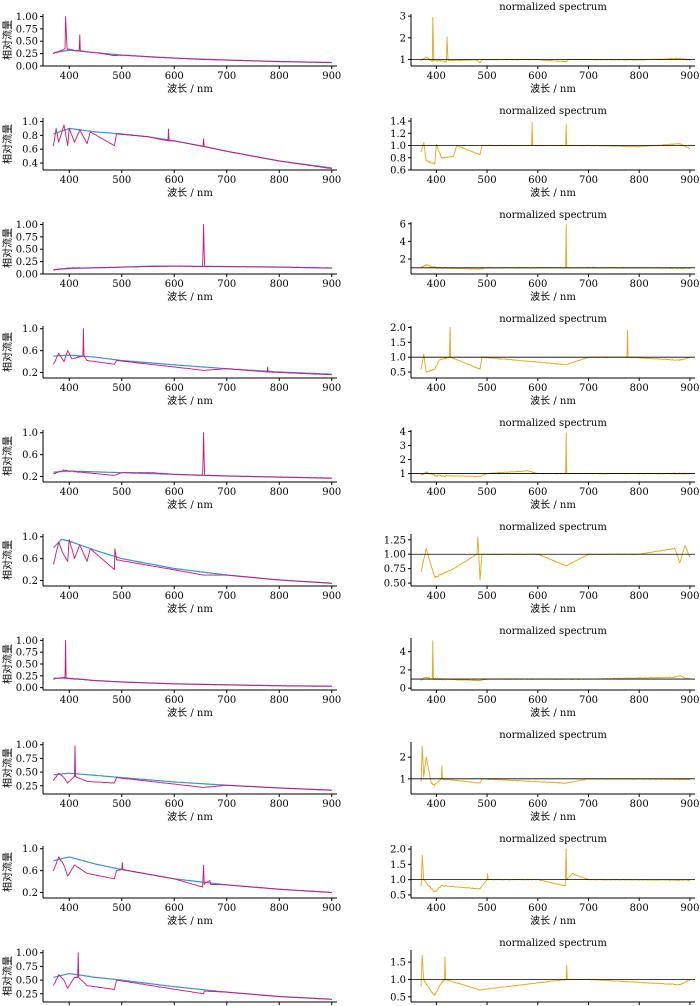 The image size is (700, 1006). I want to click on series-continuum, so click(192, 56).